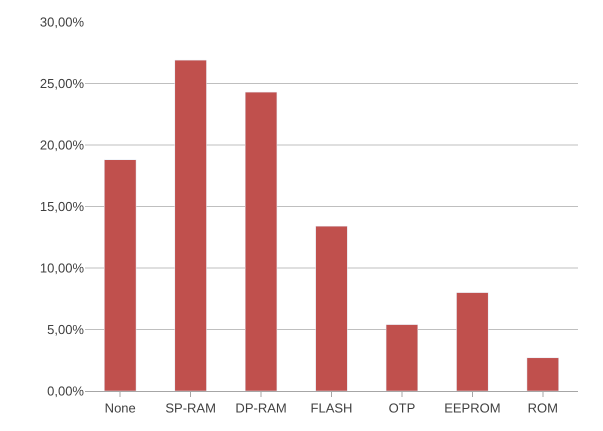  Describe the element at coordinates (331, 408) in the screenshot. I see `x-tick-label: FLASH` at that location.